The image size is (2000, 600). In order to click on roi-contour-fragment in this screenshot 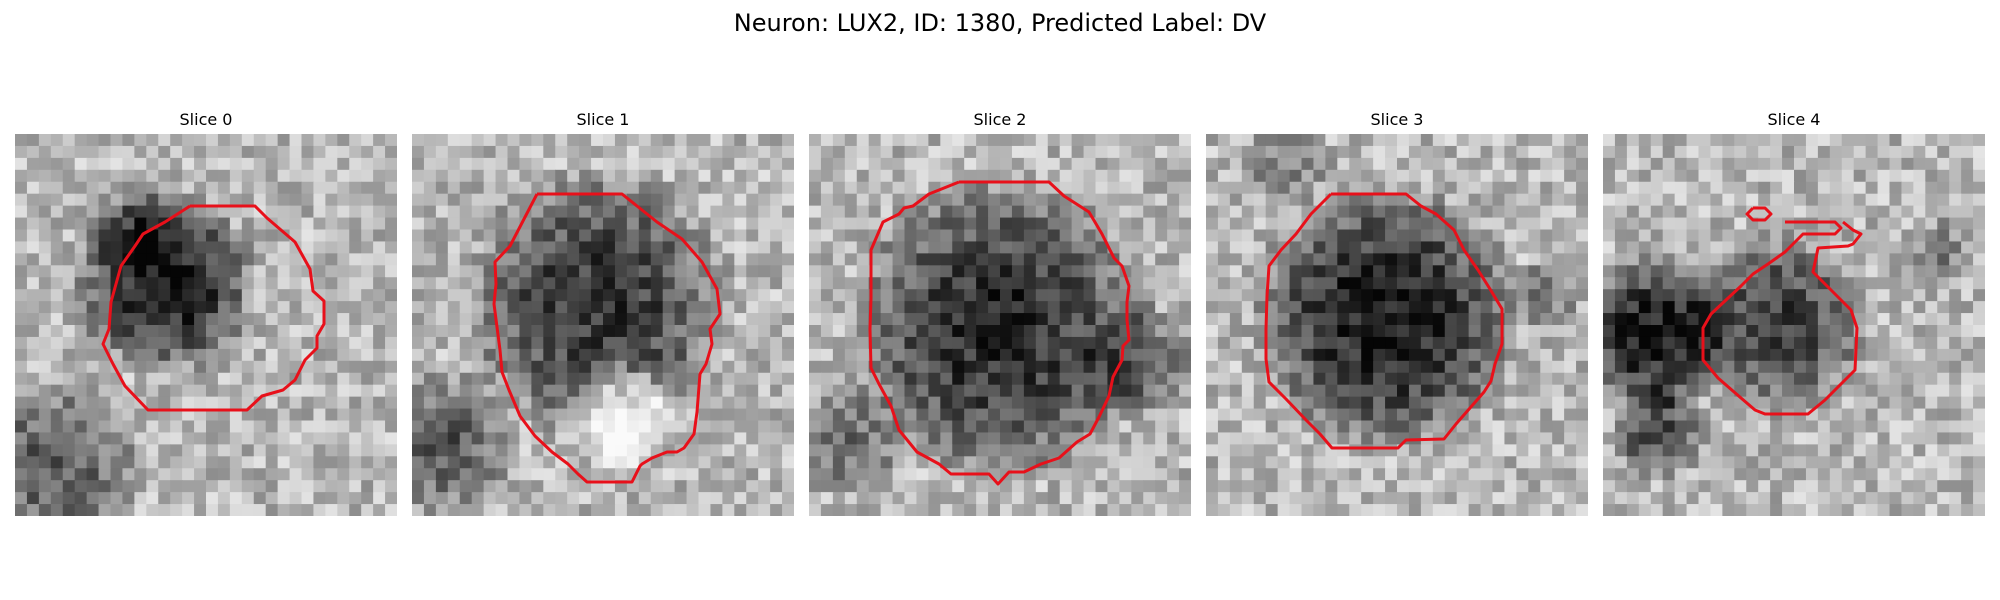, I will do `click(1759, 214)`.